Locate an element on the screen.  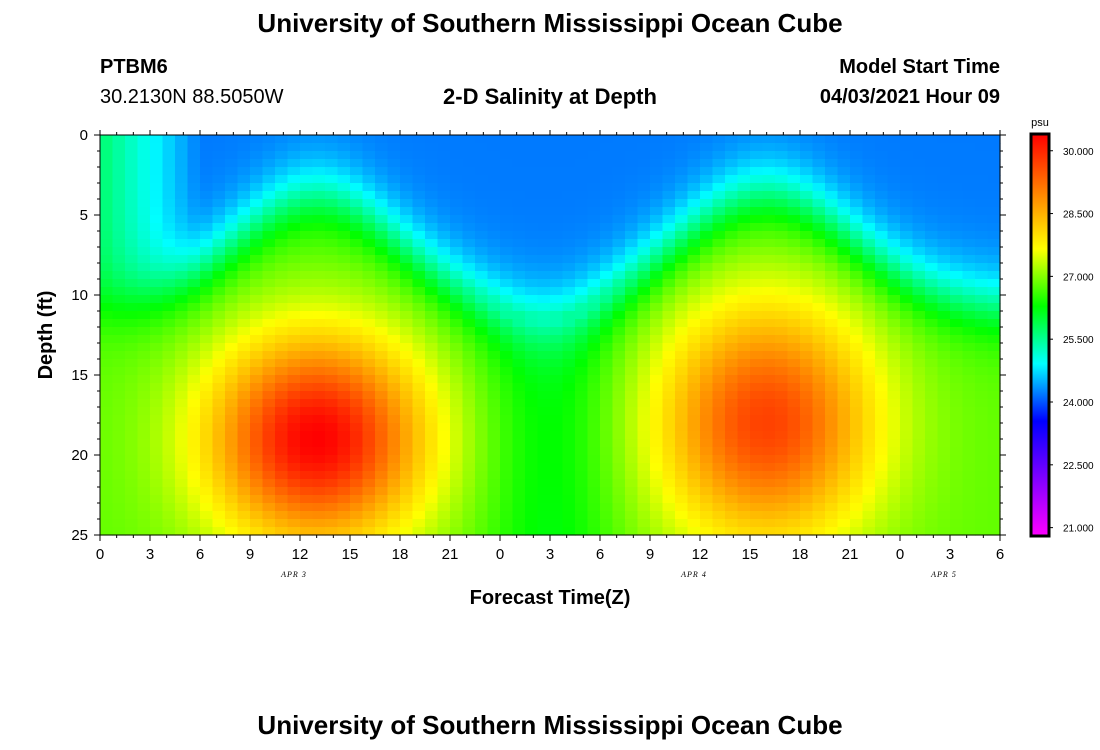
model-start-value: 04/03/2021 Hour 09 is located at coordinates (909, 97).